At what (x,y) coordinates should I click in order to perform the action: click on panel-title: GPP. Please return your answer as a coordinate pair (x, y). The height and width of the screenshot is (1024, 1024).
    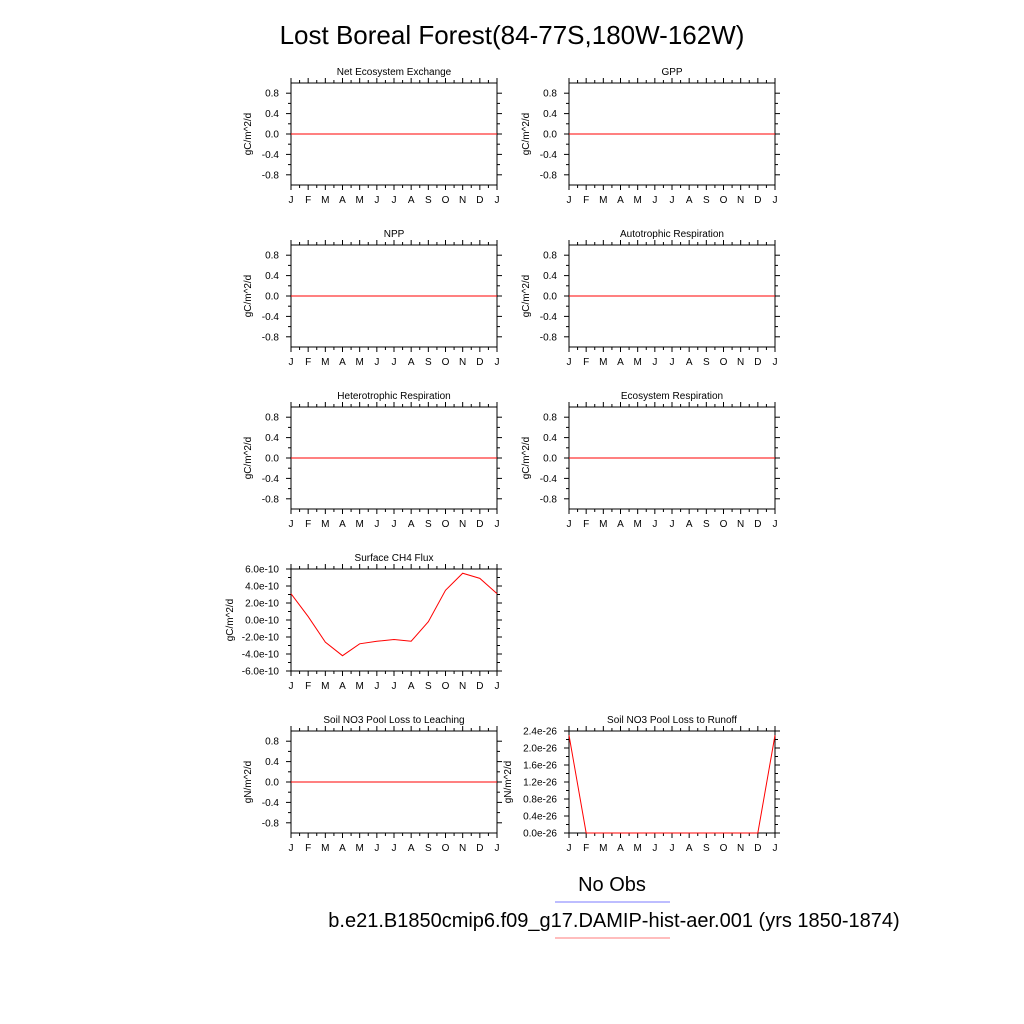
    Looking at the image, I should click on (671, 72).